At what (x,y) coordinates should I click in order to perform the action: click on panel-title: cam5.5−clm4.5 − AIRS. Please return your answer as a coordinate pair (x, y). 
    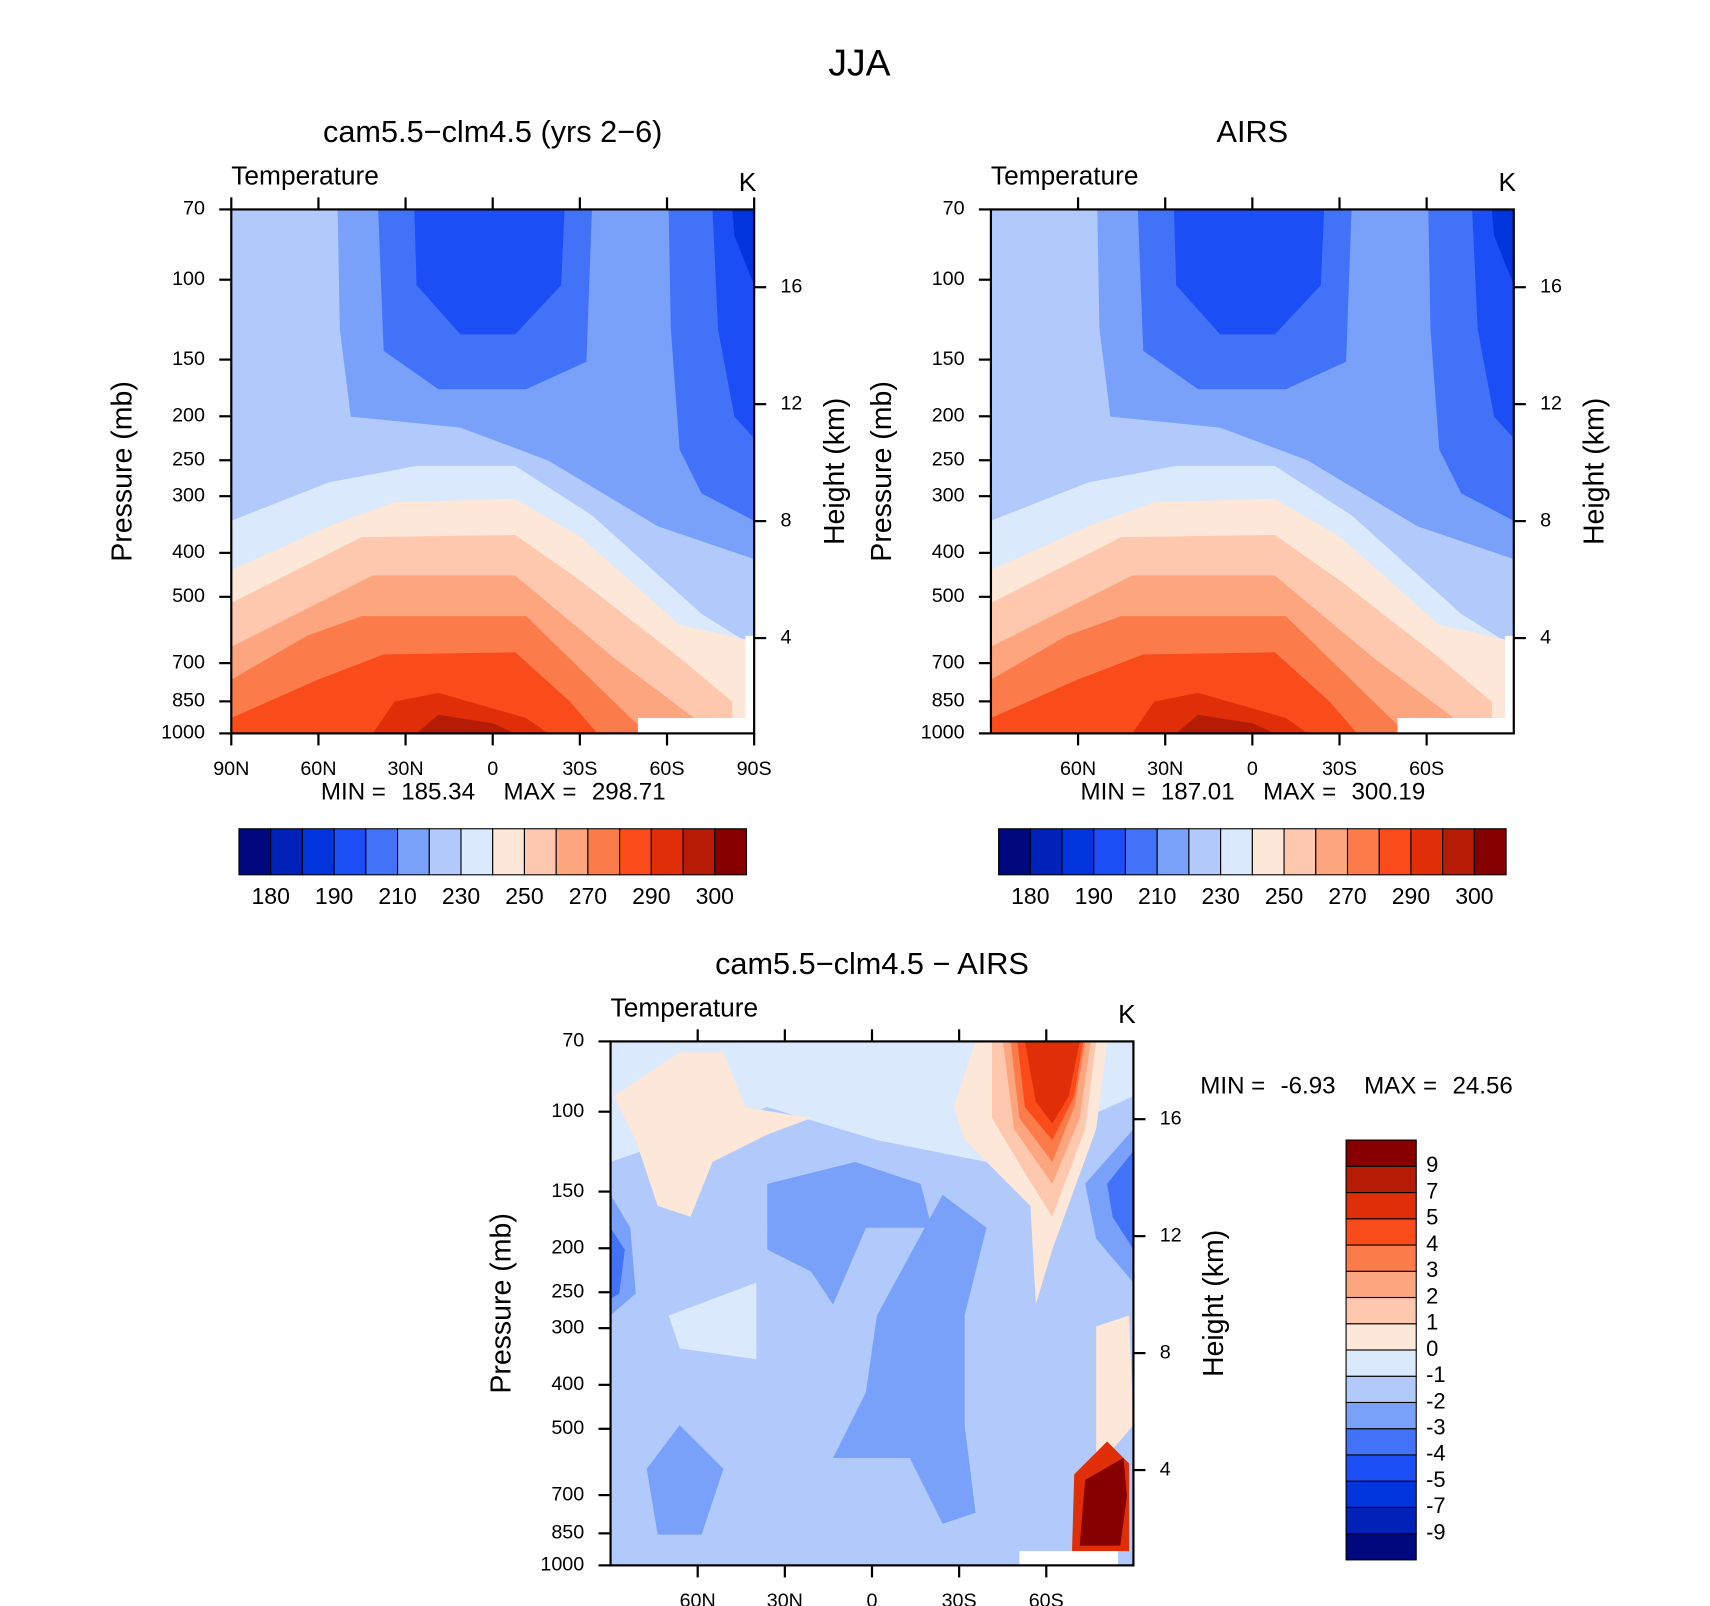
    Looking at the image, I should click on (872, 963).